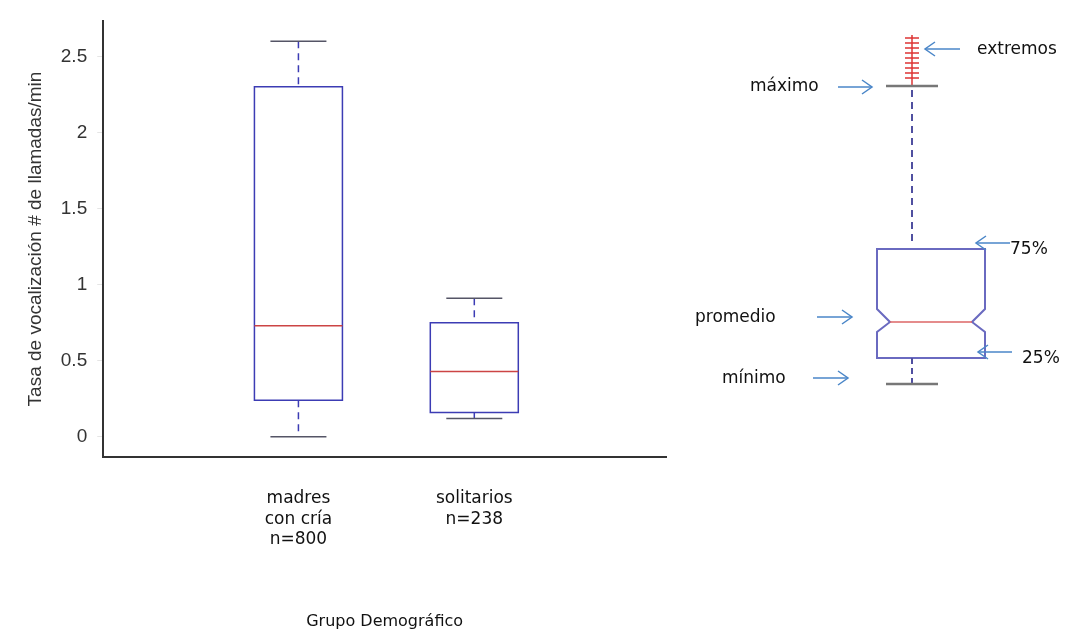 This screenshot has height=639, width=1075. What do you see at coordinates (74, 359) in the screenshot?
I see `y-tick-label: 0.5` at bounding box center [74, 359].